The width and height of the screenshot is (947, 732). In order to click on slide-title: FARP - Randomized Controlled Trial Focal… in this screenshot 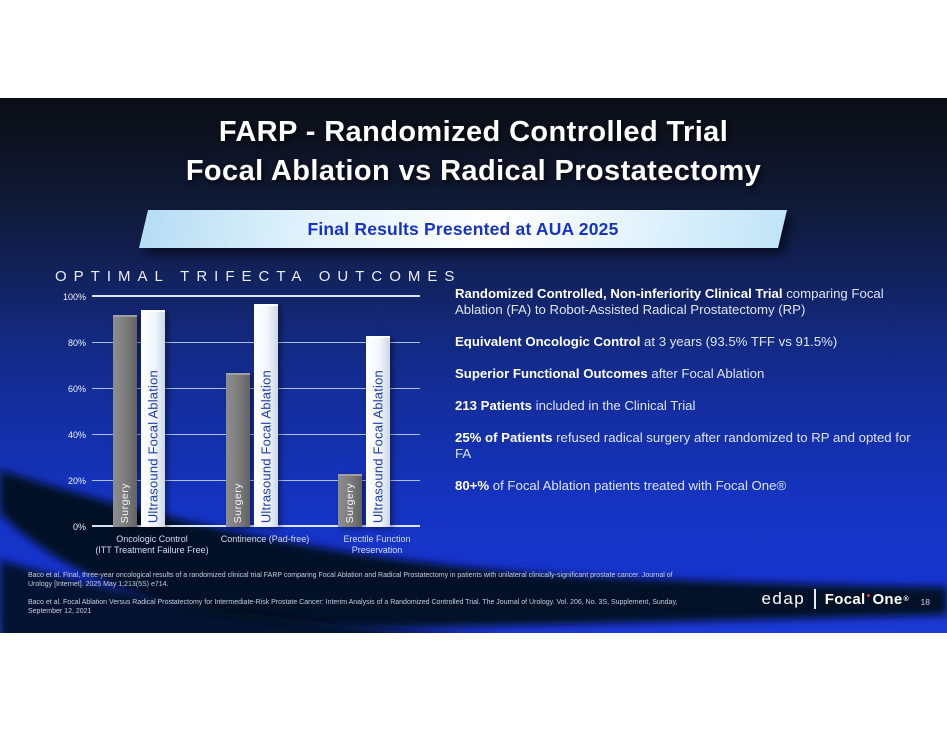, I will do `click(473, 152)`.